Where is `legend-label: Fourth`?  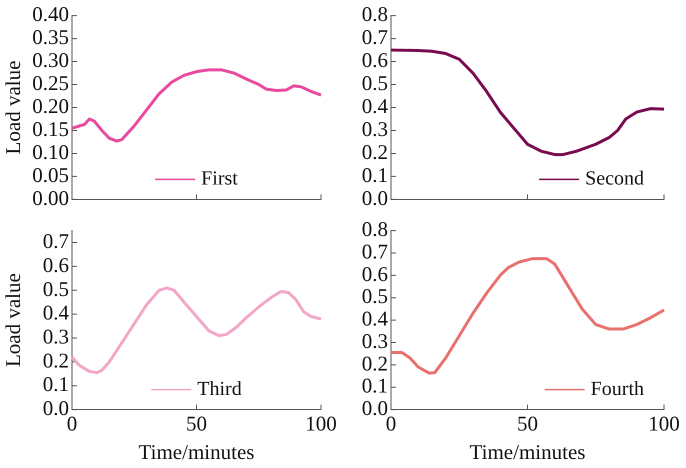 legend-label: Fourth is located at coordinates (617, 389).